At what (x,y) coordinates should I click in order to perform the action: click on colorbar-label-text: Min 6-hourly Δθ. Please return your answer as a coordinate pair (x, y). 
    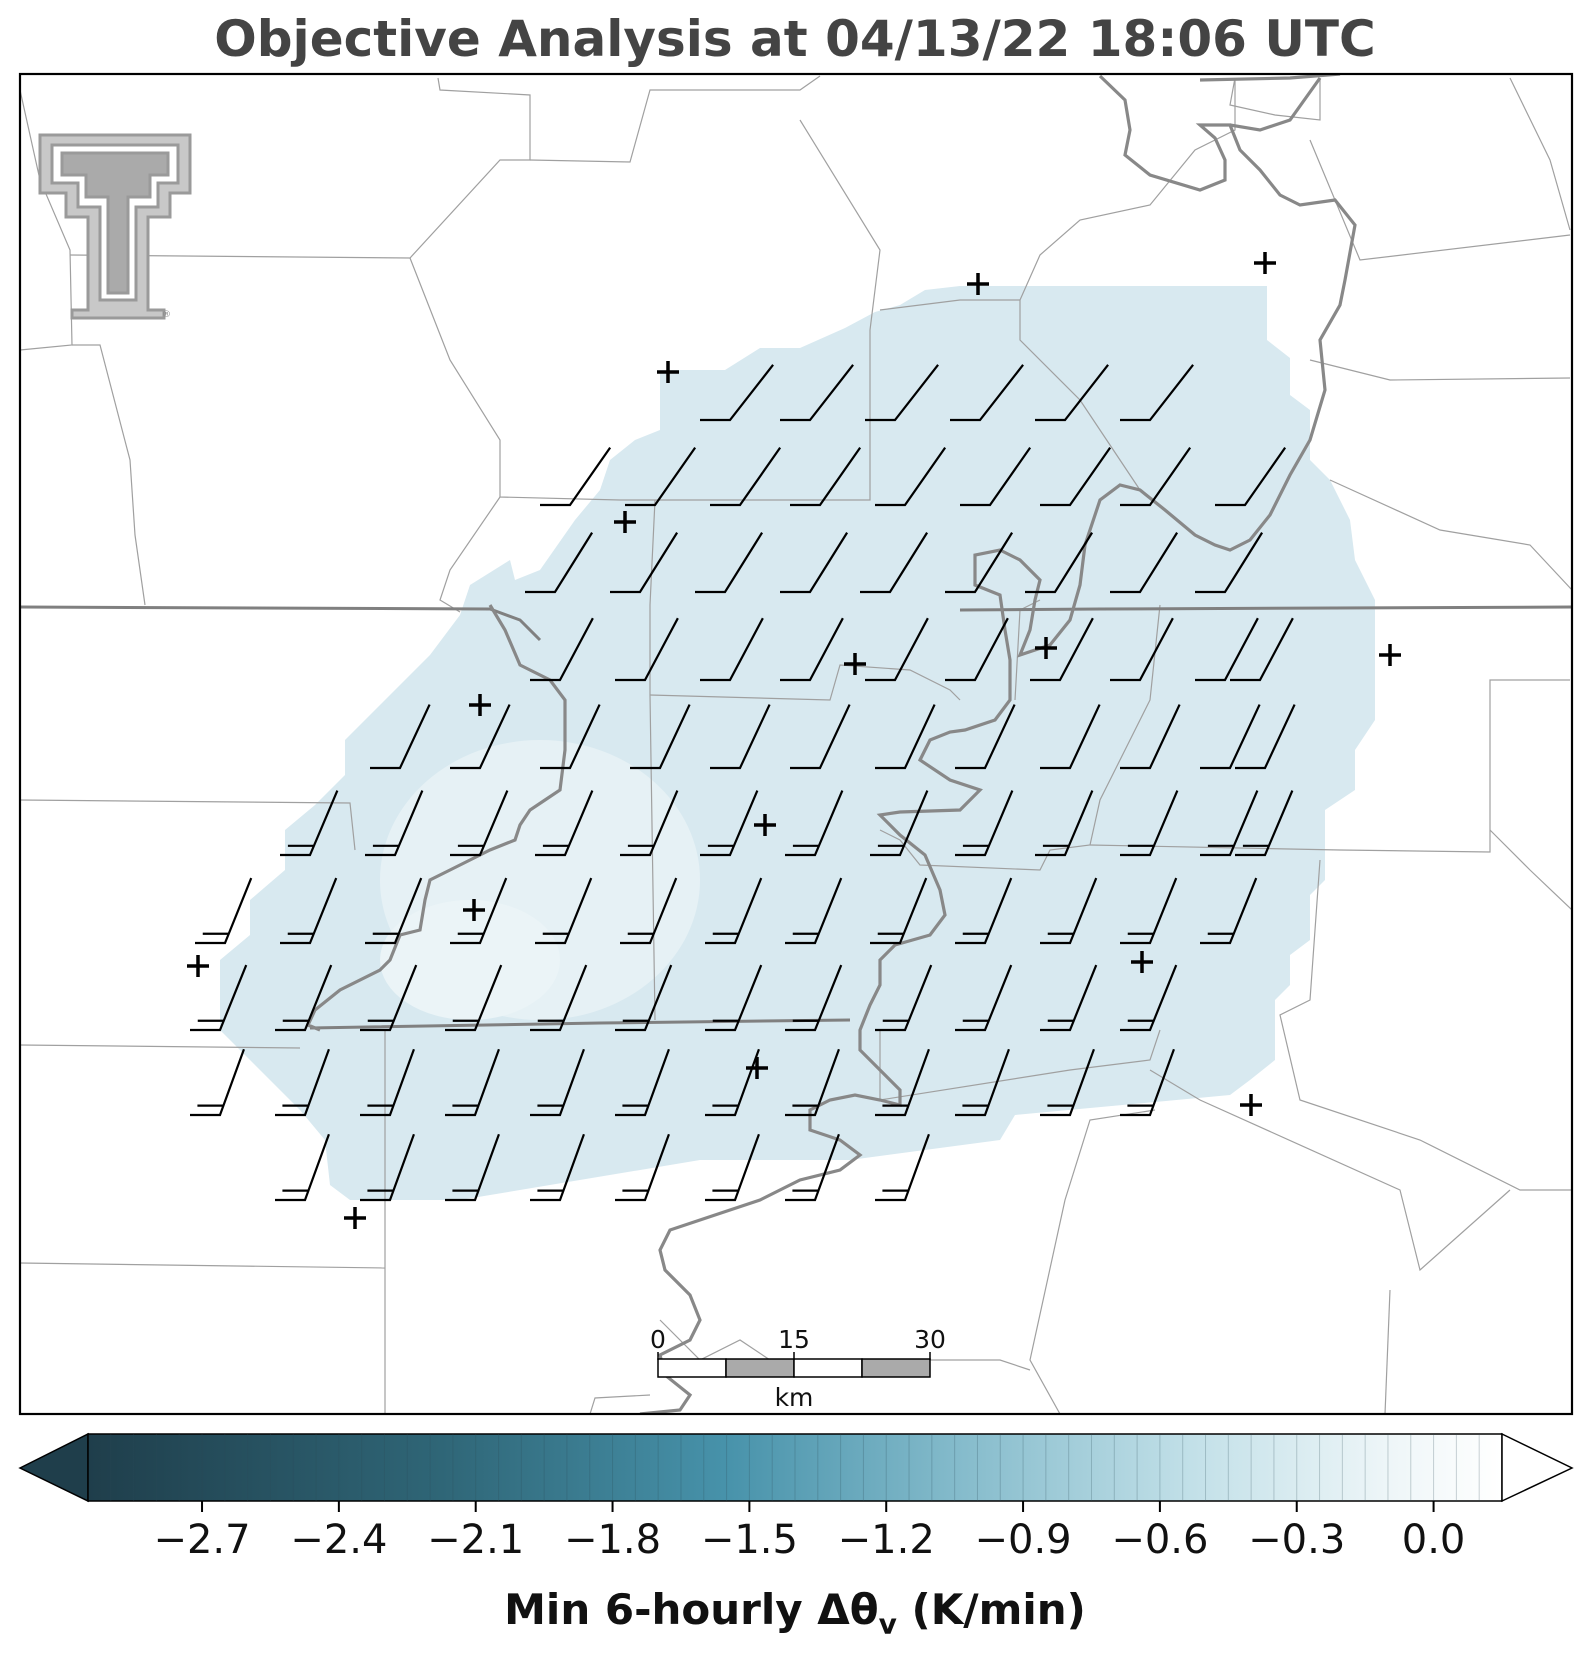
    Looking at the image, I should click on (691, 1609).